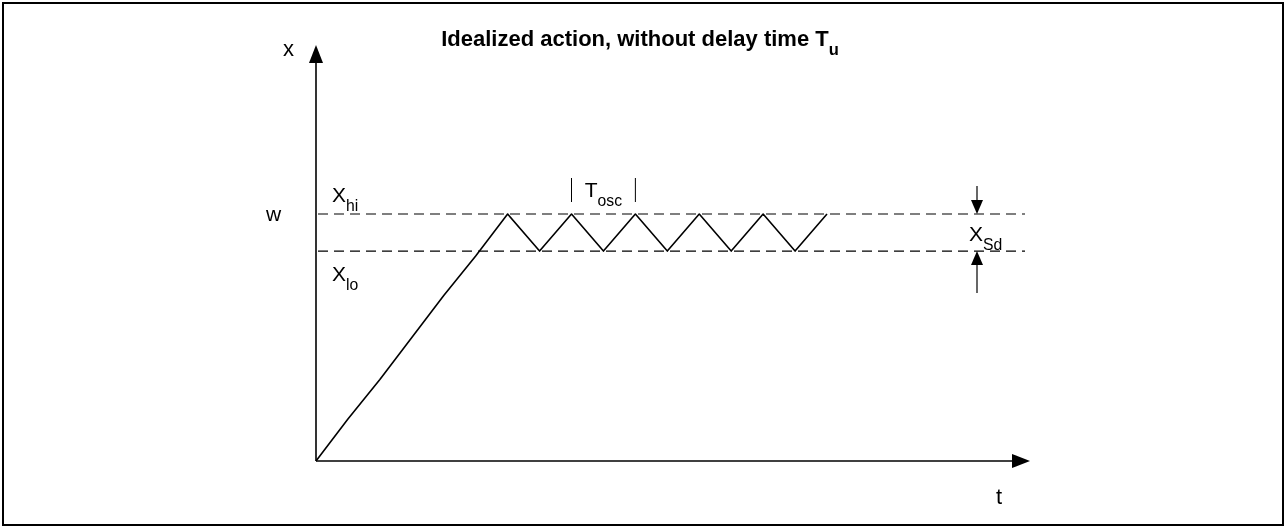 This screenshot has height=528, width=1286. Describe the element at coordinates (603, 193) in the screenshot. I see `text: T$_{osc}$` at that location.